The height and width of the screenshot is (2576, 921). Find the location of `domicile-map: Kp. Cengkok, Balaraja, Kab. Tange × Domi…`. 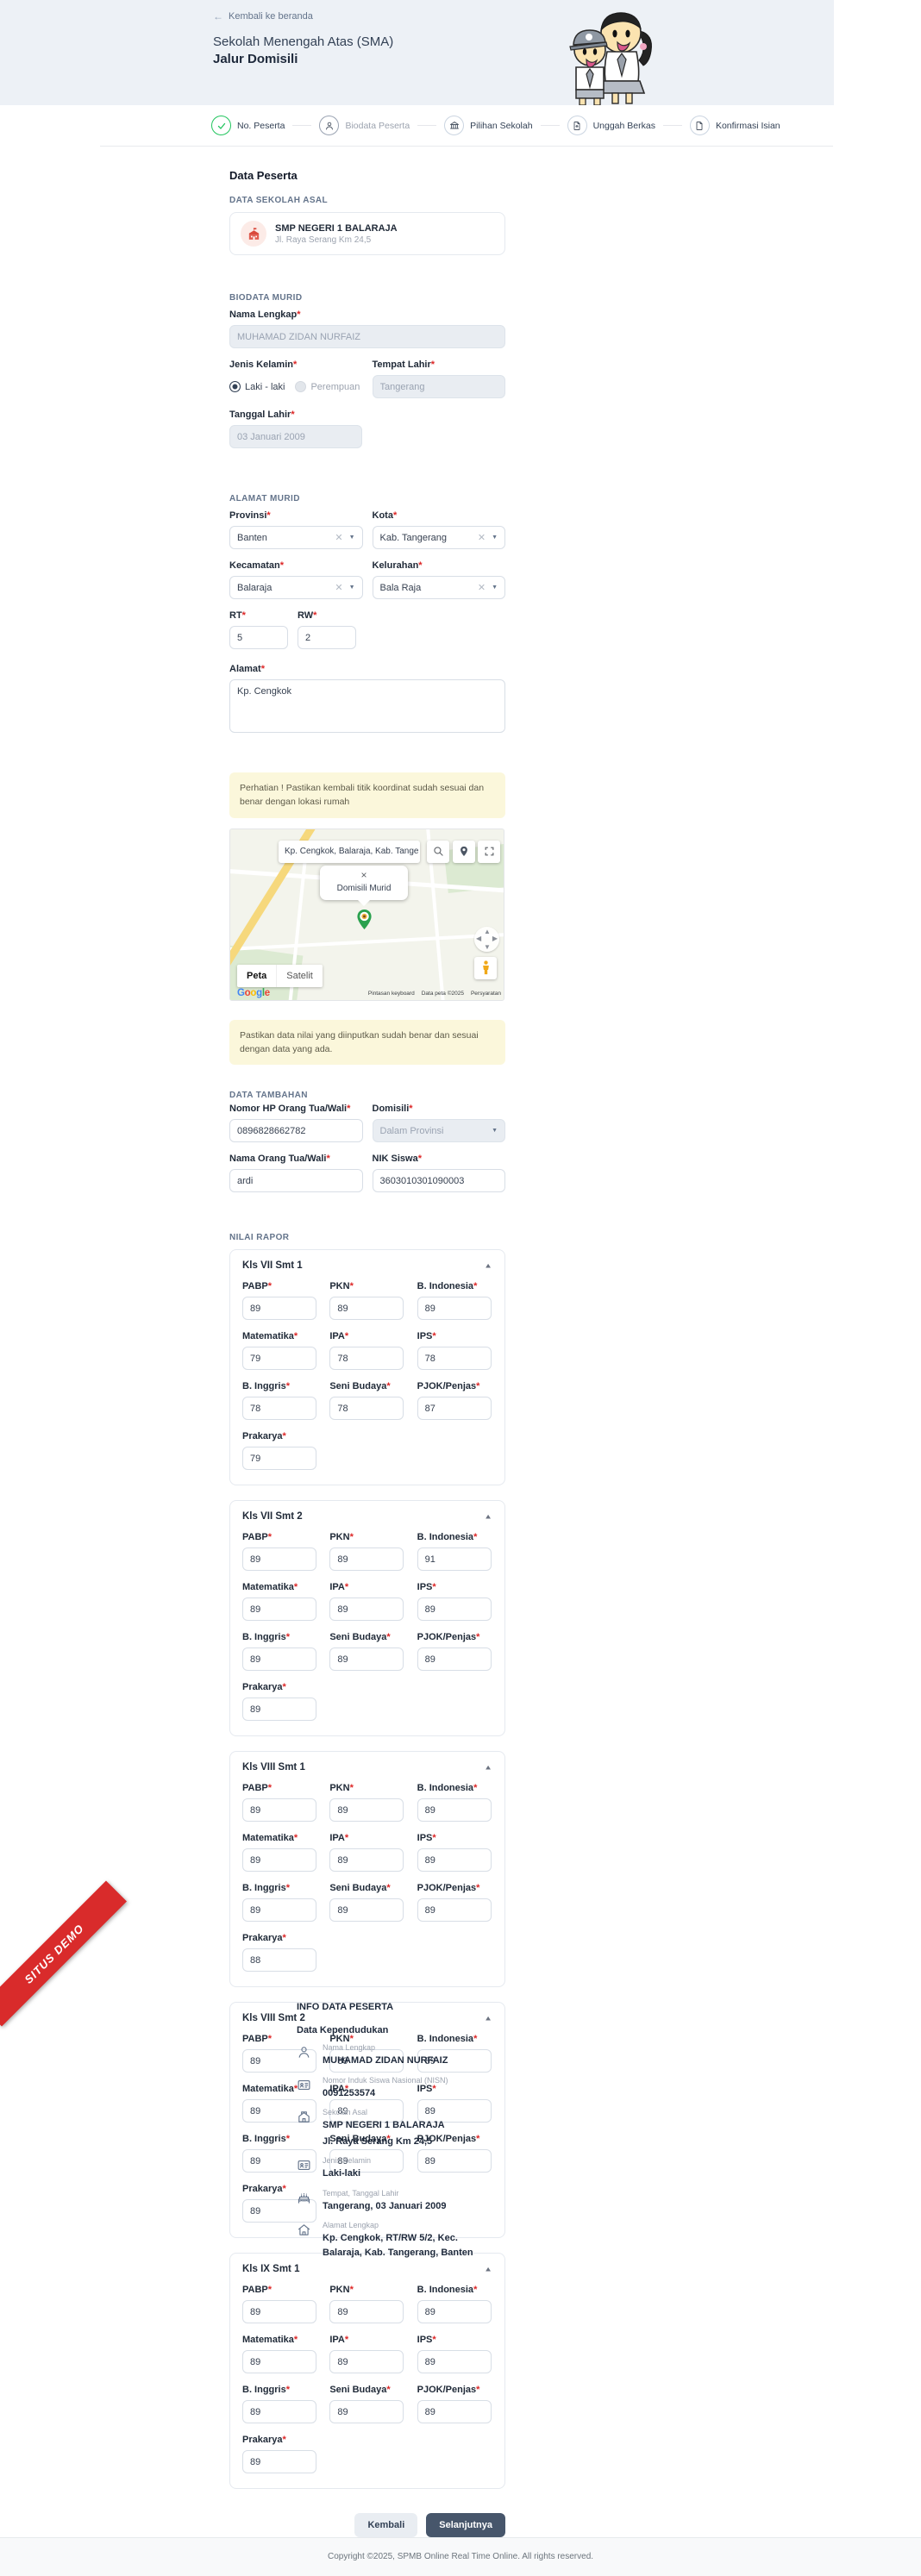

domicile-map: Kp. Cengkok, Balaraja, Kab. Tange × Domi… is located at coordinates (366, 914).